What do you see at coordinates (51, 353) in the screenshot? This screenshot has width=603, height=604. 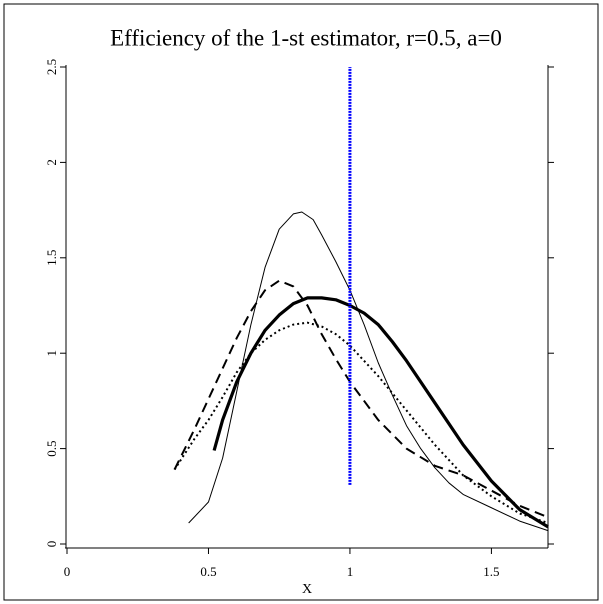 I see `y-tick-label: 1` at bounding box center [51, 353].